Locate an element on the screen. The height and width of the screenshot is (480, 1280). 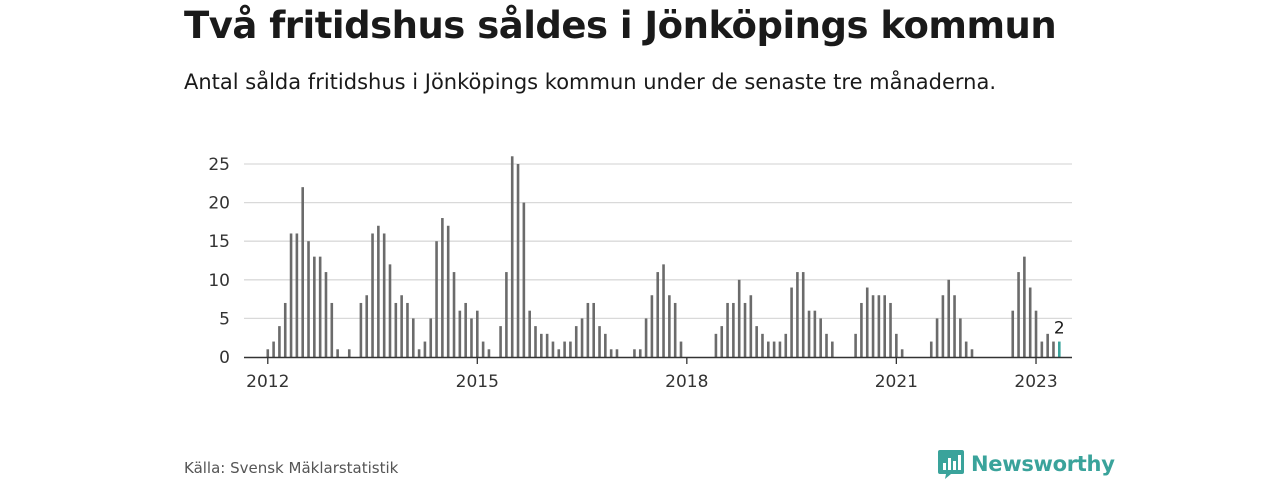
bar-chart-speech-bubble-icon is located at coordinates (951, 464).